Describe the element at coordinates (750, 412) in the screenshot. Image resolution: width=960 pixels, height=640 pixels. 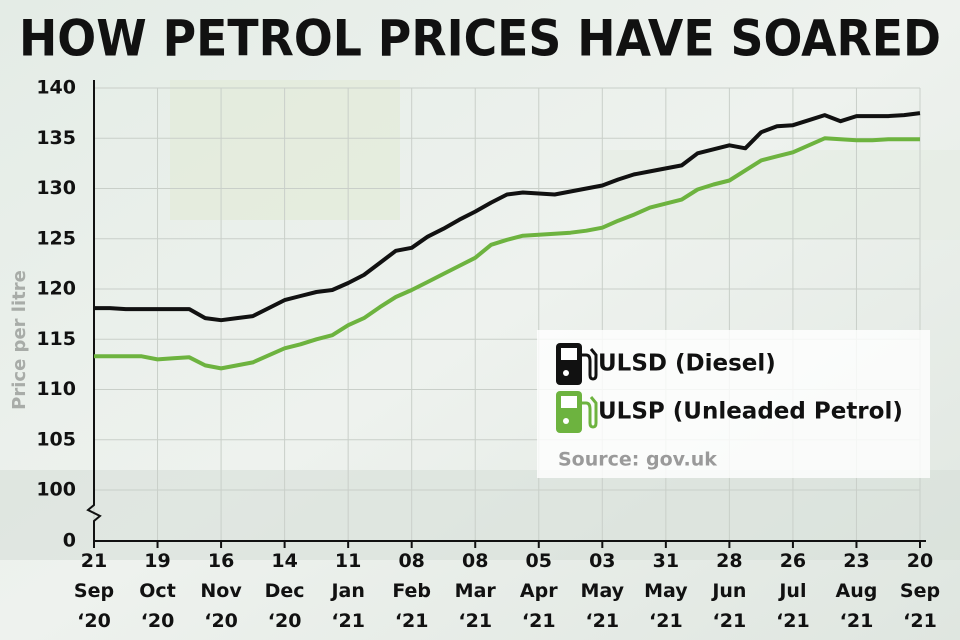
I see `legend-label: ULSP (Unleaded Petrol)` at that location.